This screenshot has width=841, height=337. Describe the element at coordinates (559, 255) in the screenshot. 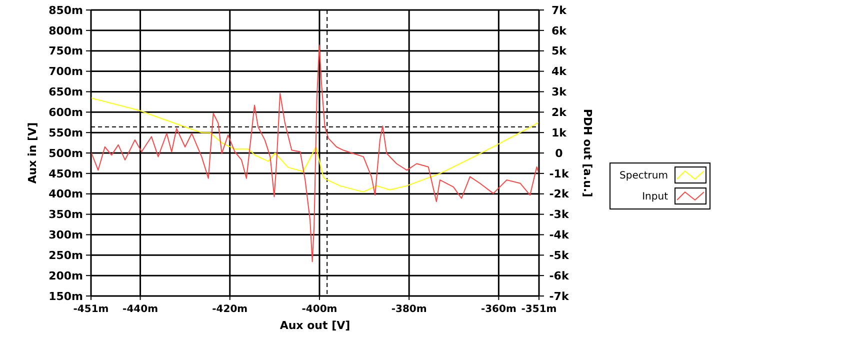

I see `y2-tick-label: -5k` at that location.